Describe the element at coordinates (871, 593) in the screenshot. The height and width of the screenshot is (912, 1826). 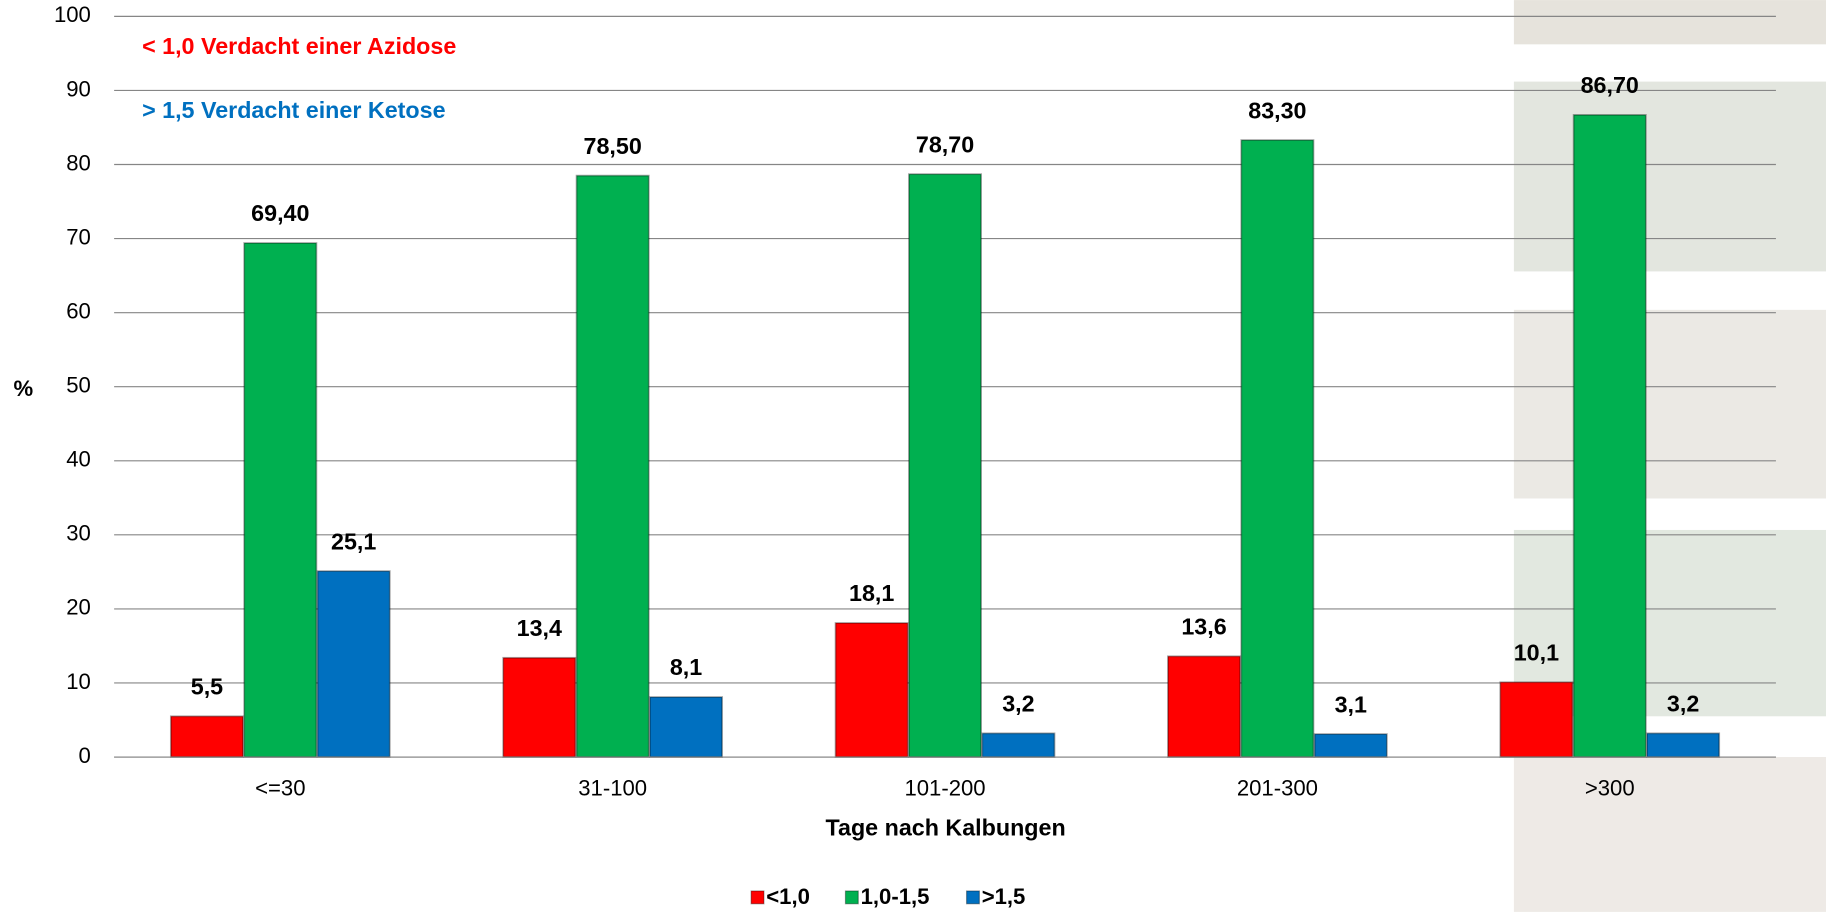
I see `data-label: 18,1` at that location.